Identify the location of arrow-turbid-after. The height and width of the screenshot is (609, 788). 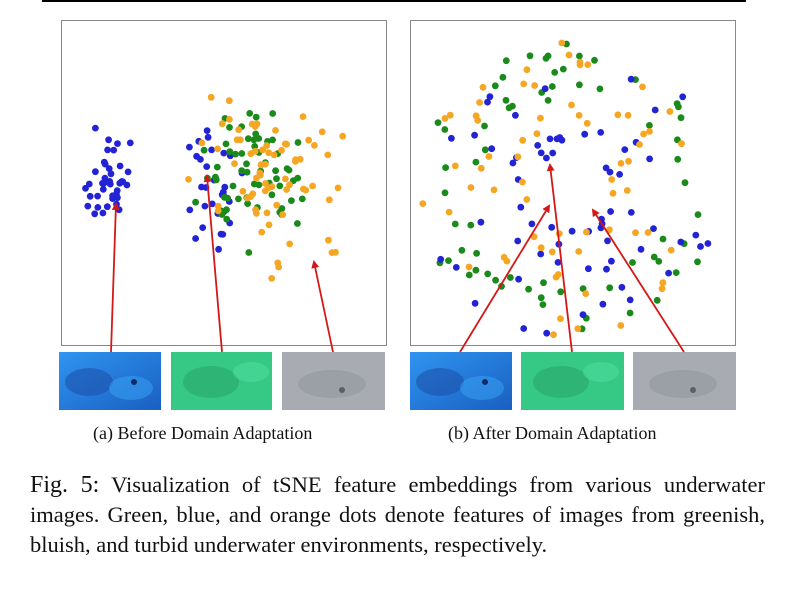
(638, 280).